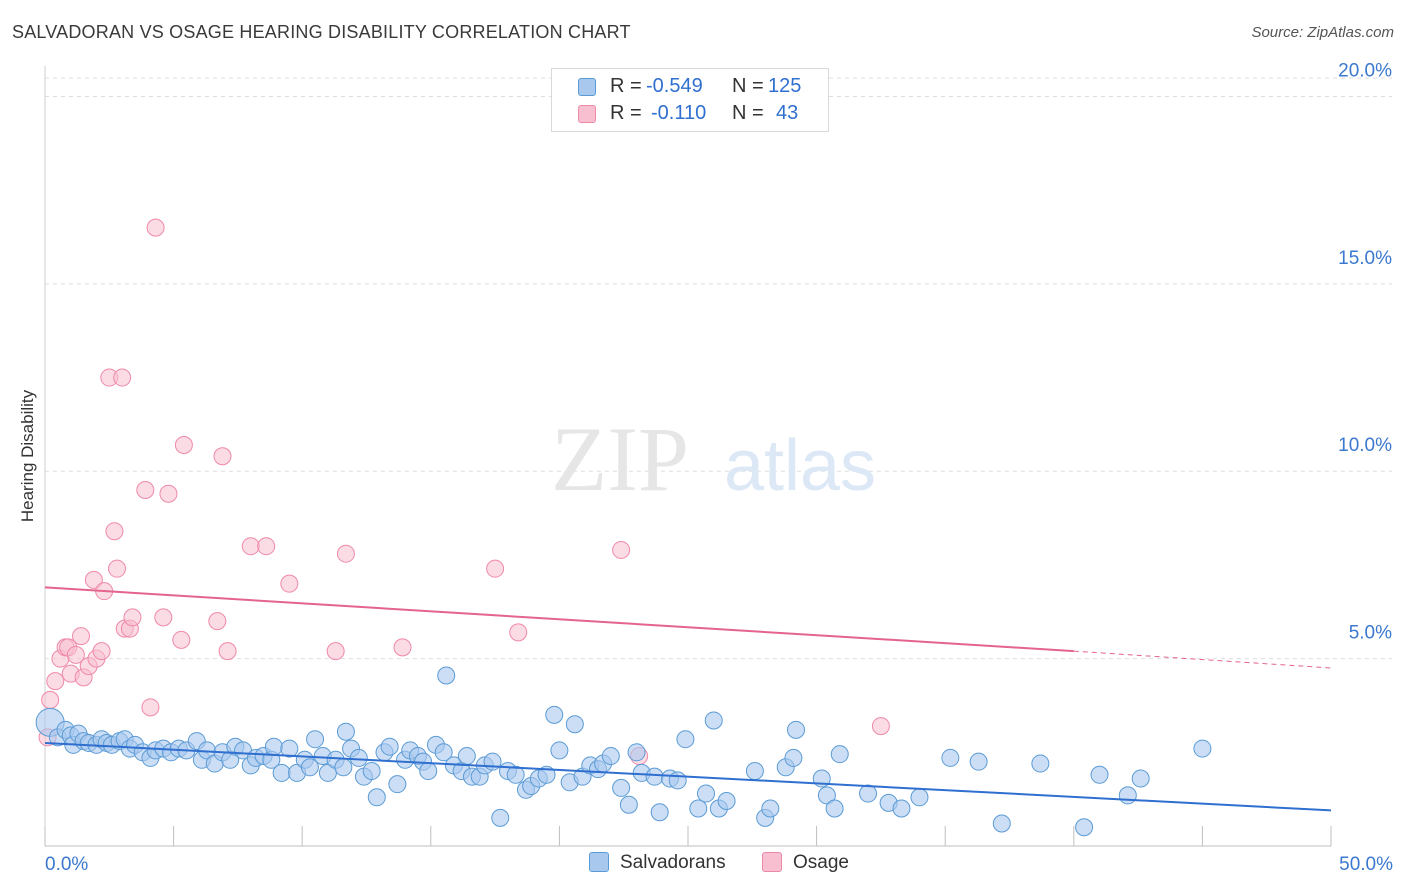 This screenshot has width=1406, height=892. I want to click on source-label: Source: ZipAtlas.com, so click(1322, 32).